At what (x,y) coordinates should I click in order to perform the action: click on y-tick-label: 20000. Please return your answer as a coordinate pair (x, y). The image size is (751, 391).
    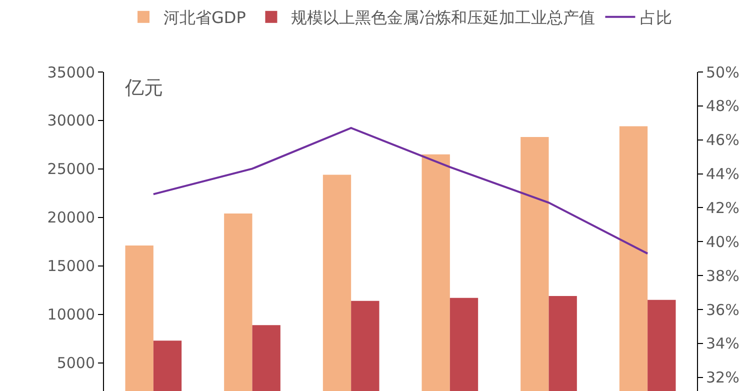
    Looking at the image, I should click on (71, 217).